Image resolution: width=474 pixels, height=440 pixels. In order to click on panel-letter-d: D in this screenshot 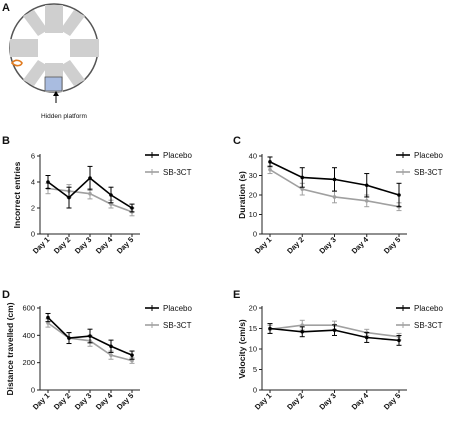, I will do `click(6, 295)`.